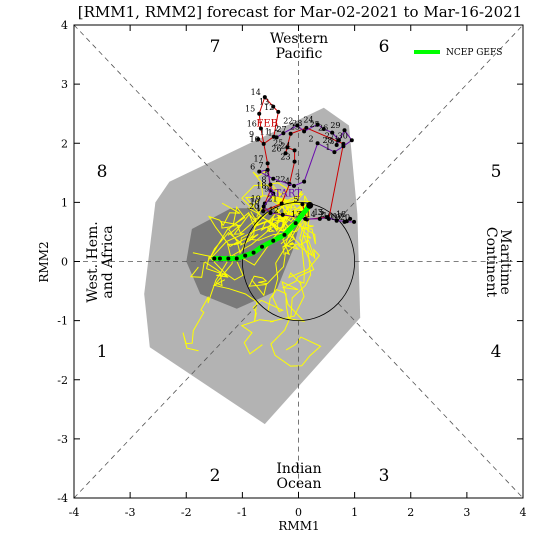 The image size is (547, 547). What do you see at coordinates (215, 476) in the screenshot?
I see `phase-2: 2` at bounding box center [215, 476].